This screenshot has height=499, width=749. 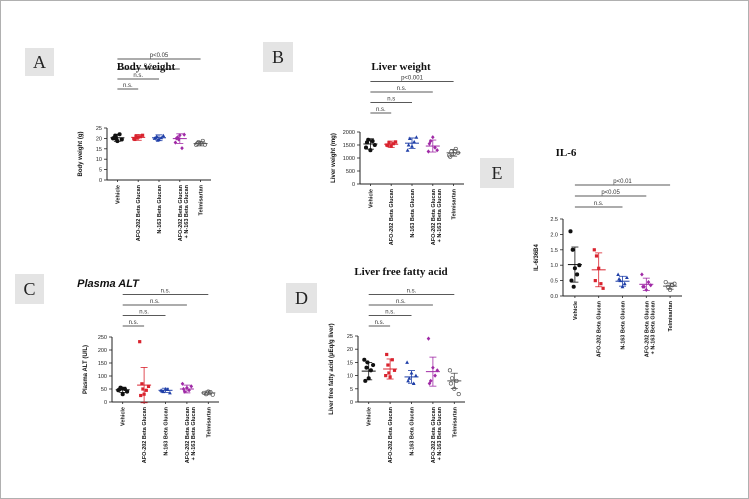 What do you see at coordinates (104, 390) in the screenshot?
I see `y-tick-label: 50` at bounding box center [104, 390].